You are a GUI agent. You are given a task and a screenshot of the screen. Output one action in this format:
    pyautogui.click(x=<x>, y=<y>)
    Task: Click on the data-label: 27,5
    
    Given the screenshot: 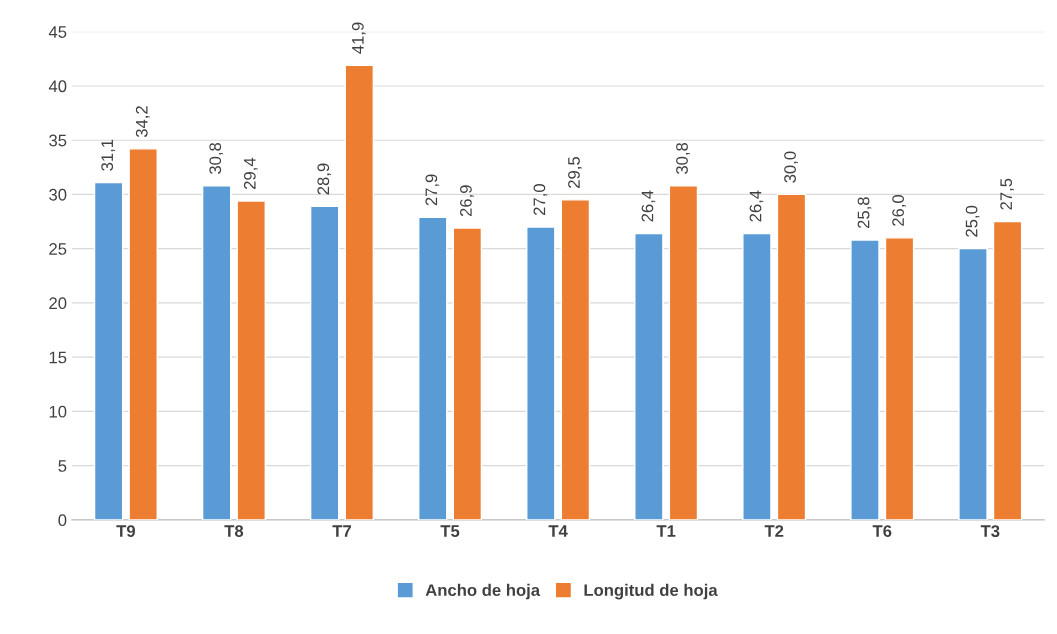 What is the action you would take?
    pyautogui.click(x=1007, y=194)
    